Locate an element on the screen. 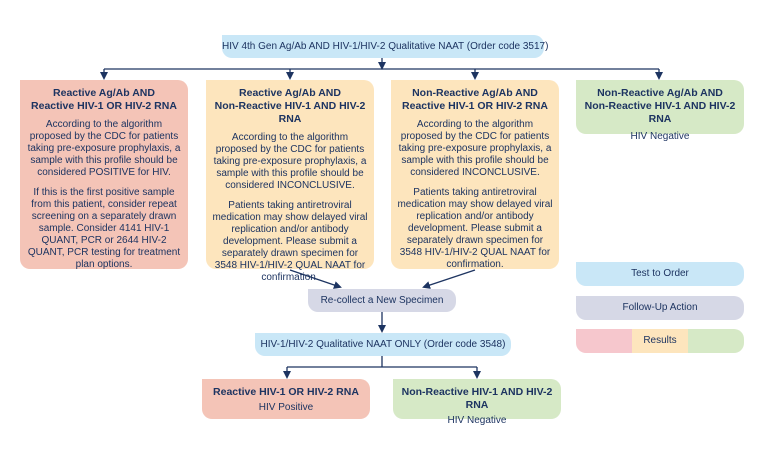 Image resolution: width=764 pixels, height=449 pixels. final-positive-text: HIV Positive is located at coordinates (286, 407).